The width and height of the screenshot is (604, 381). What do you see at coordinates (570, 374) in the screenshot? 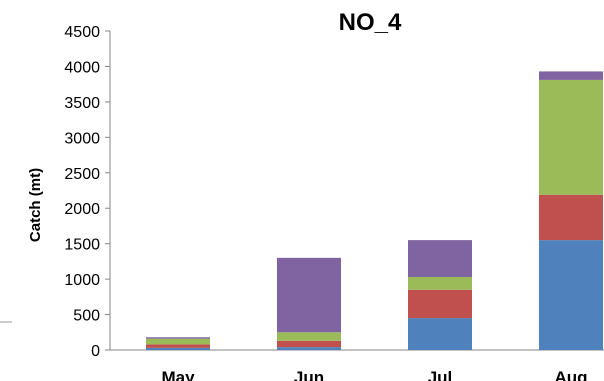
I see `x-tick-label: Aug` at bounding box center [570, 374].